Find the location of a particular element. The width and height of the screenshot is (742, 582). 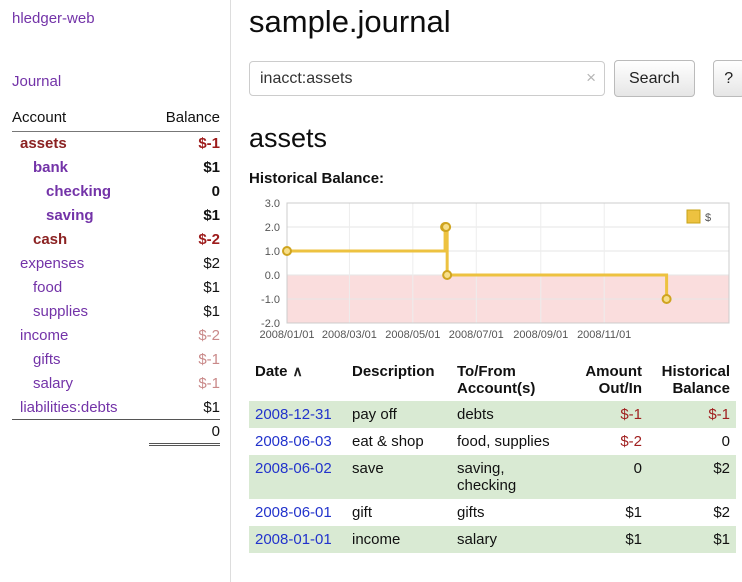

account-link-assets: assets is located at coordinates (43, 144).